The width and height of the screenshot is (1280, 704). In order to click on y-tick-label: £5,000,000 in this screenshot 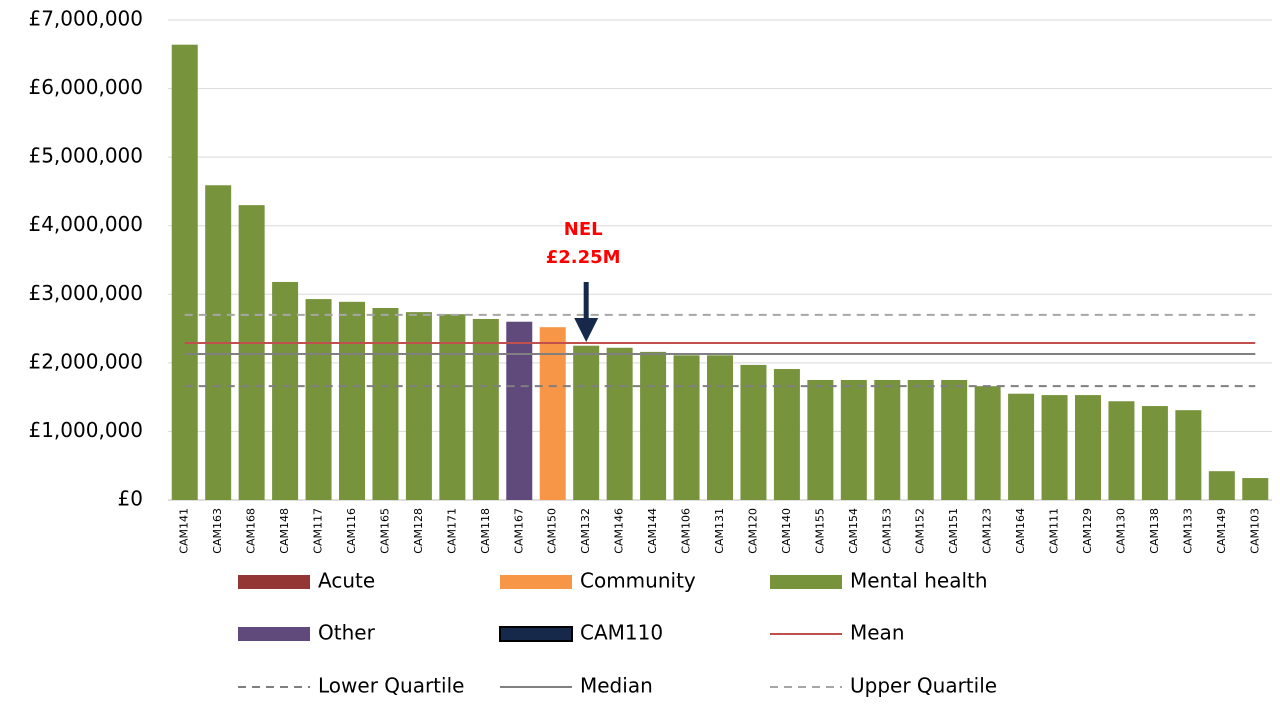, I will do `click(85, 156)`.